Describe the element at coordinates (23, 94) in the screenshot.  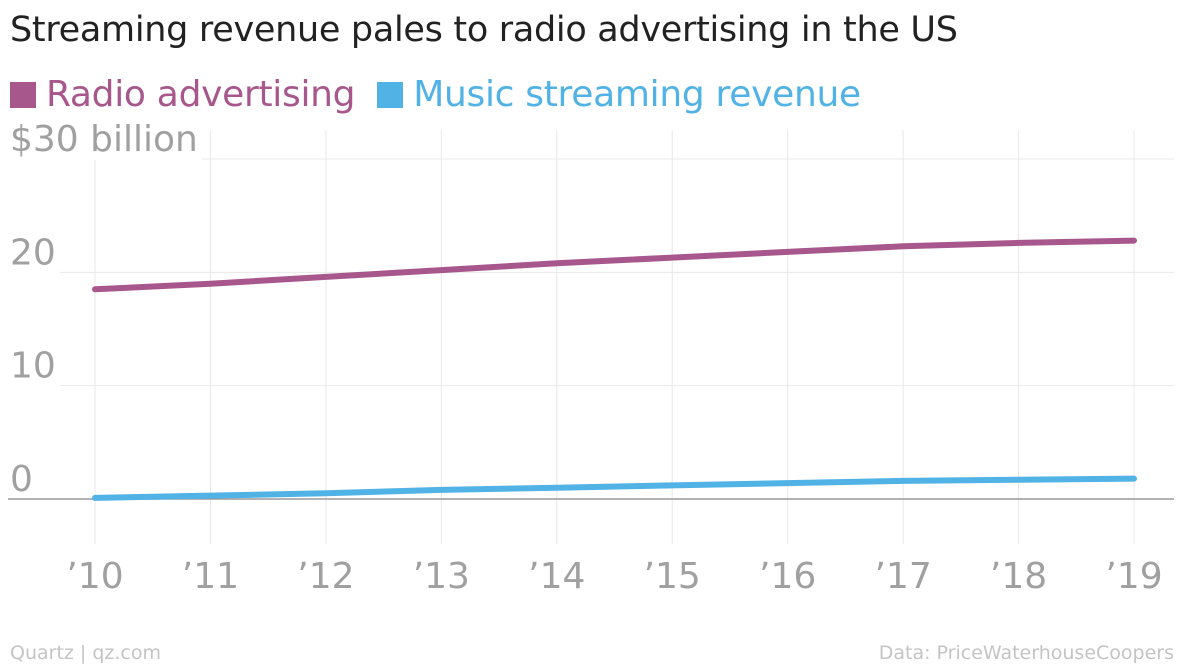
I see `legend-swatch-radio` at that location.